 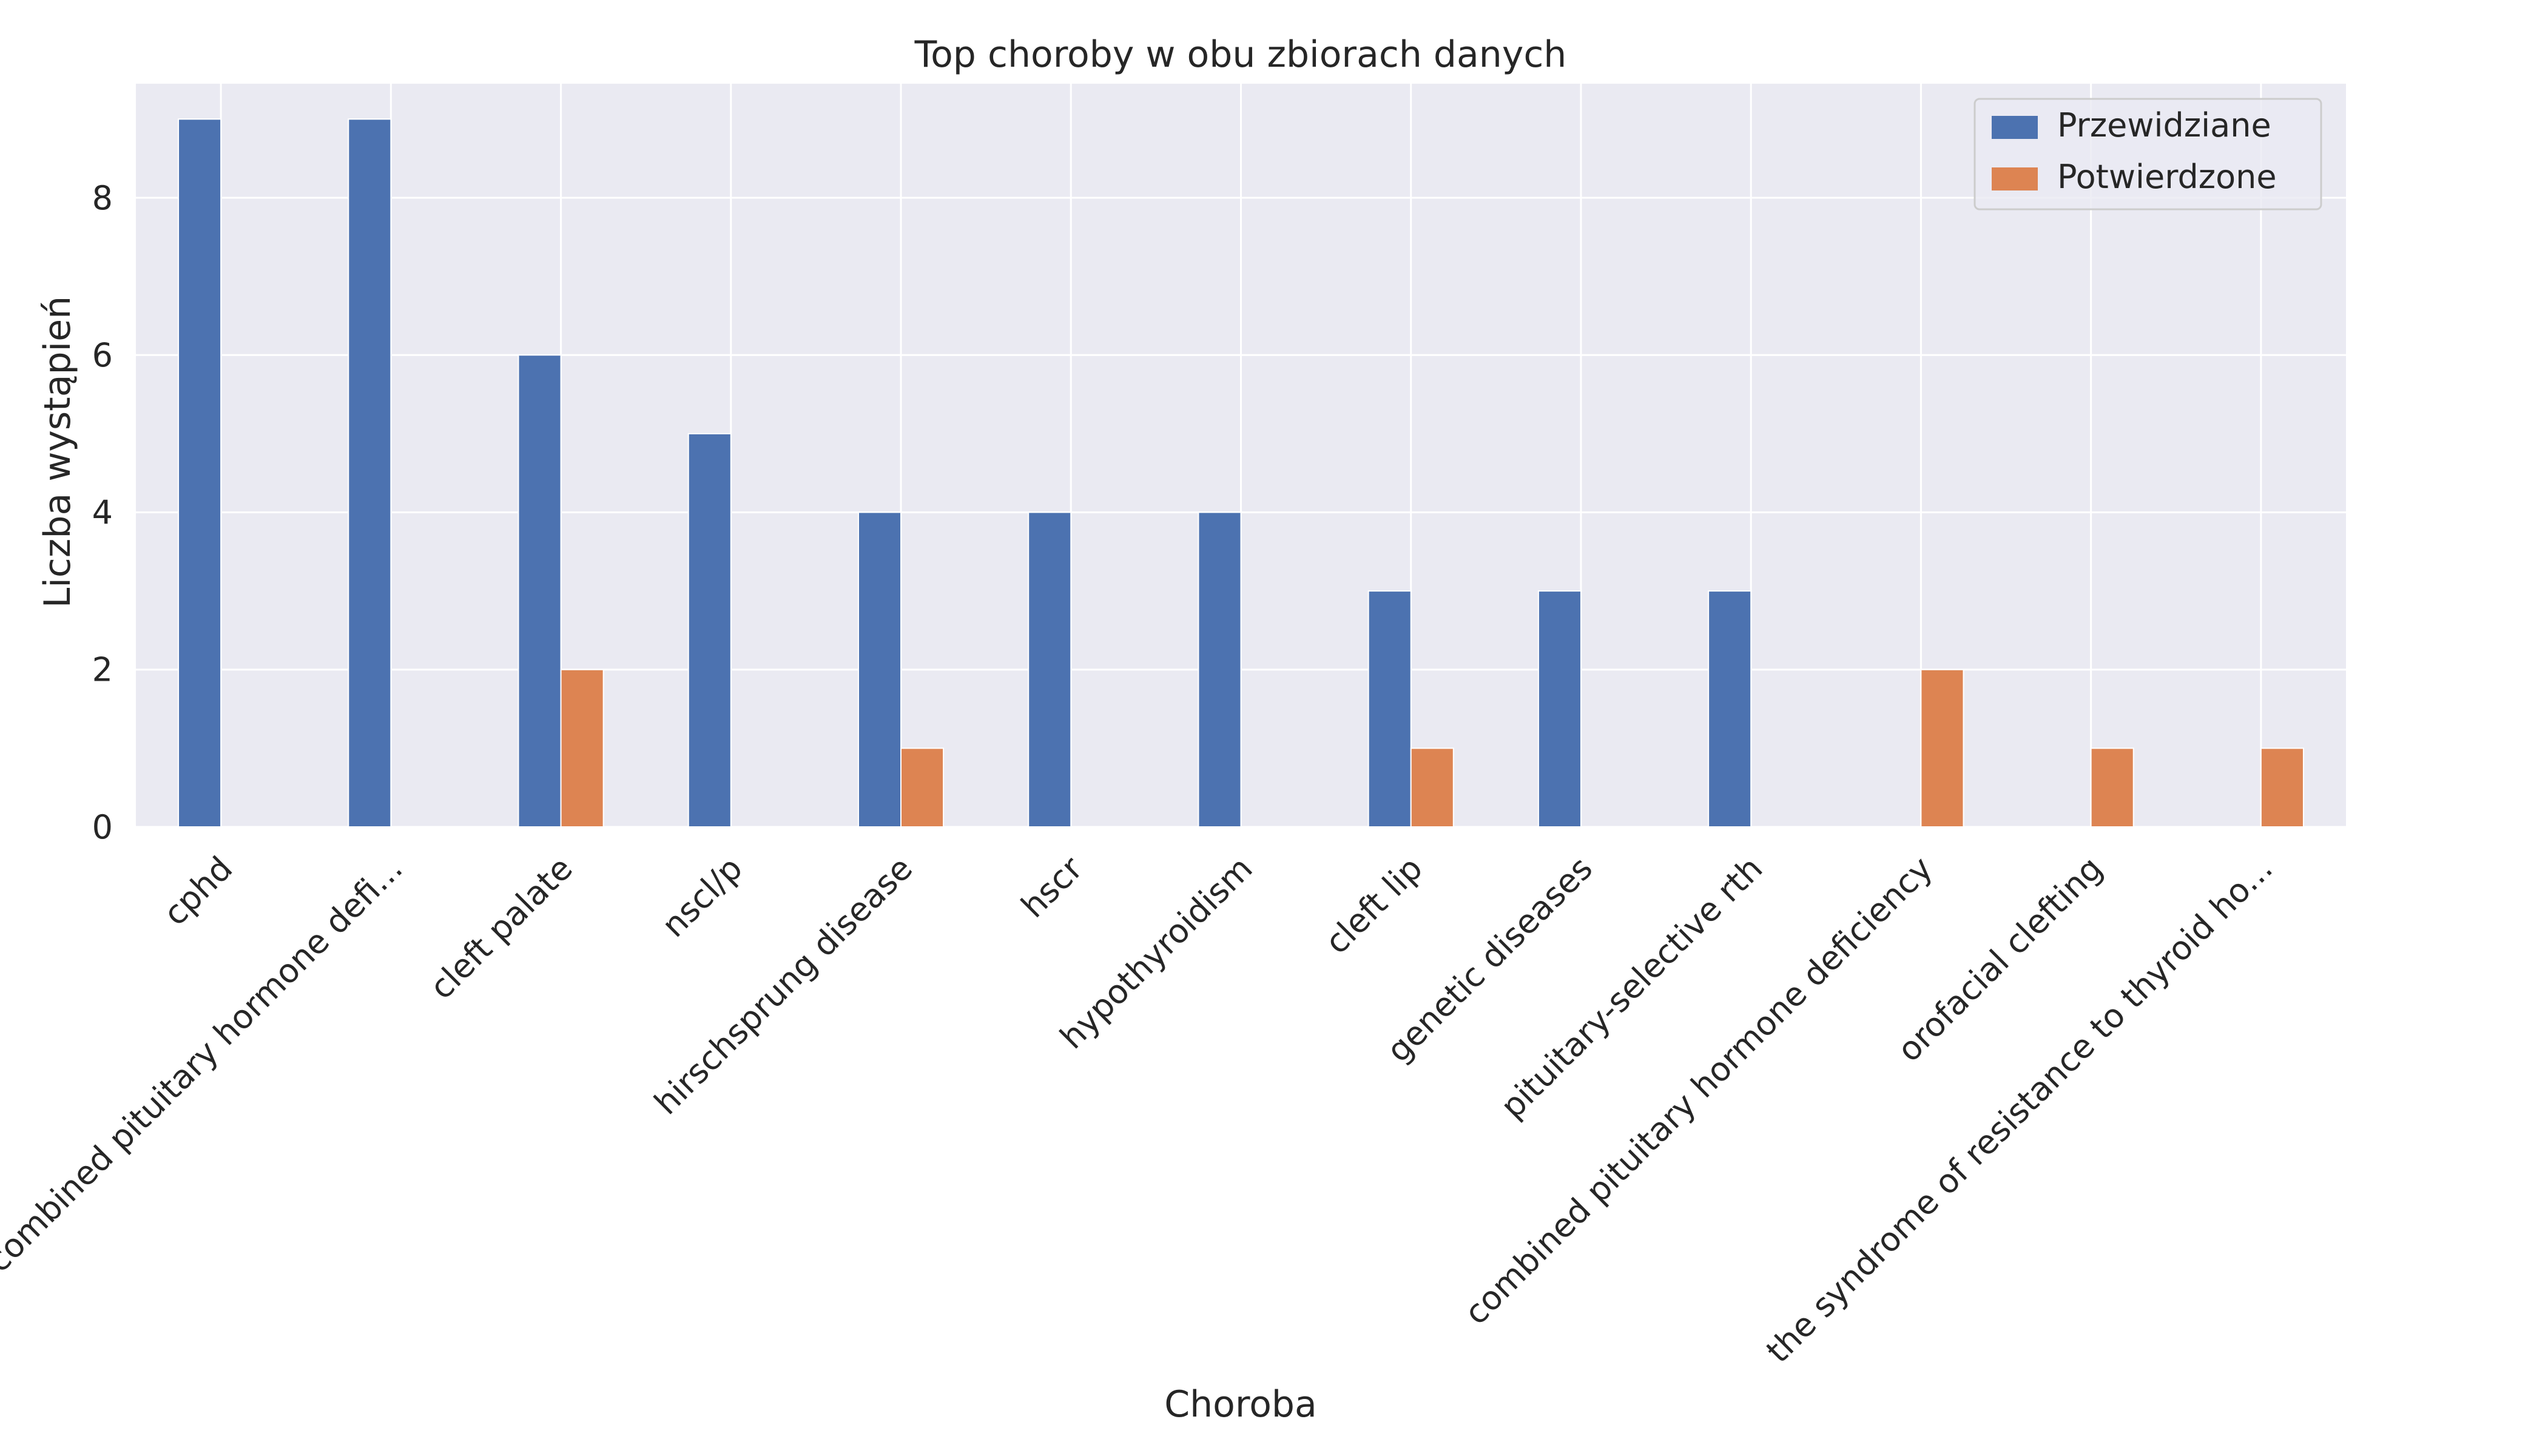 I want to click on y-tick-label: 8, so click(x=102, y=198).